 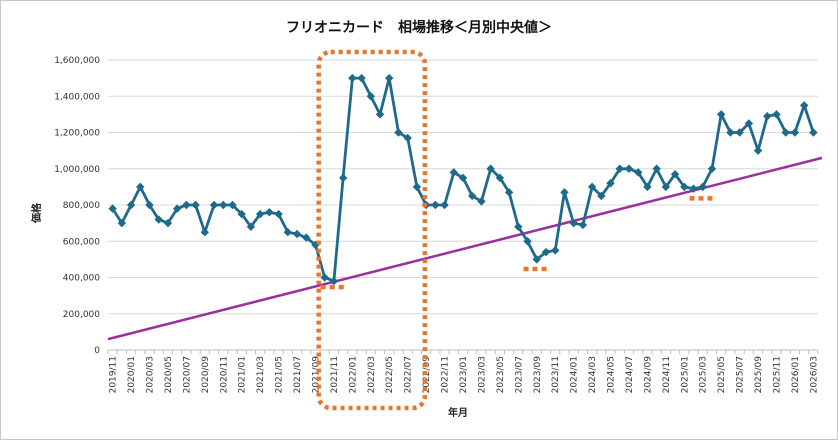 What do you see at coordinates (612, 374) in the screenshot?
I see `x-tick-label: 2024/05` at bounding box center [612, 374].